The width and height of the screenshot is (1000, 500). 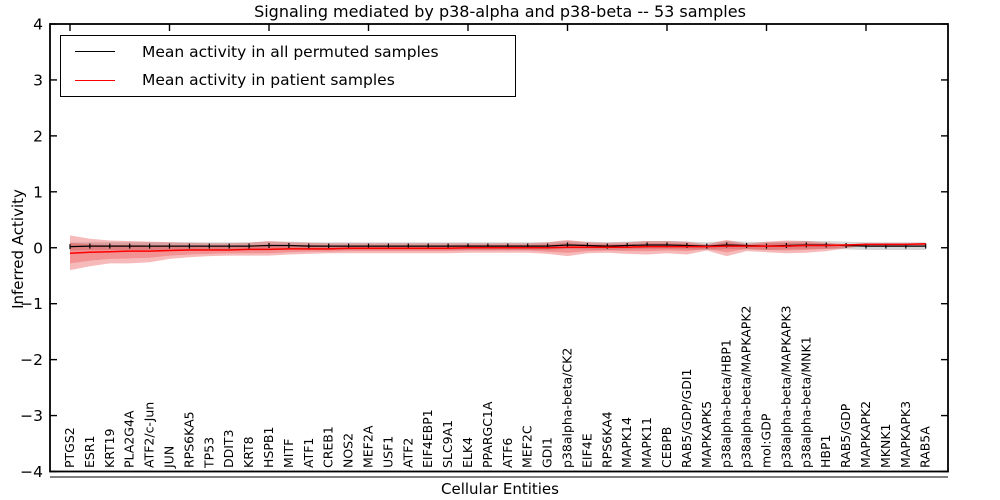 What do you see at coordinates (149, 435) in the screenshot?
I see `x-tick-label: ATF2/c-Jun` at bounding box center [149, 435].